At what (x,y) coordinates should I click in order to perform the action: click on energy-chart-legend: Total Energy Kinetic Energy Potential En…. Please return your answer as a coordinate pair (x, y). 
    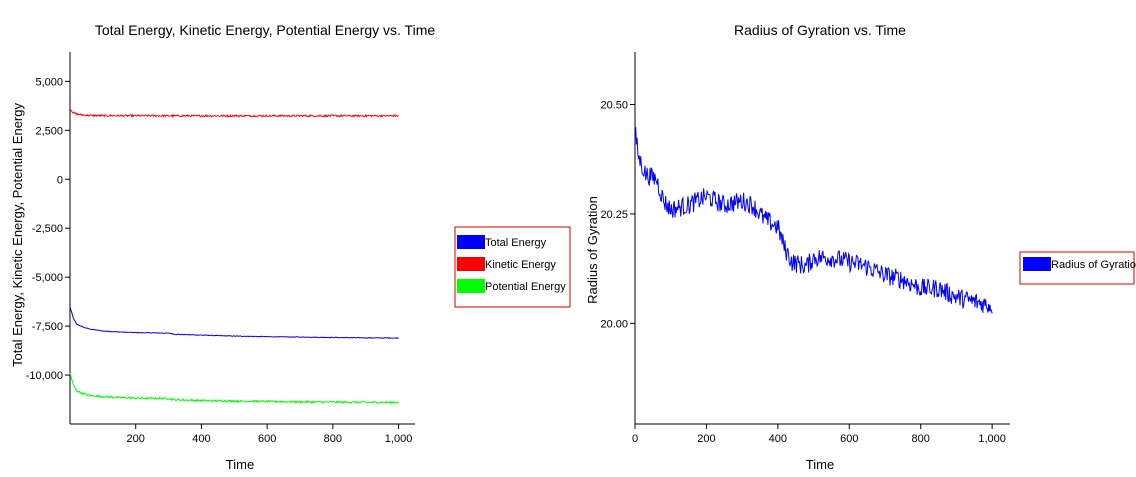
    Looking at the image, I should click on (512, 267).